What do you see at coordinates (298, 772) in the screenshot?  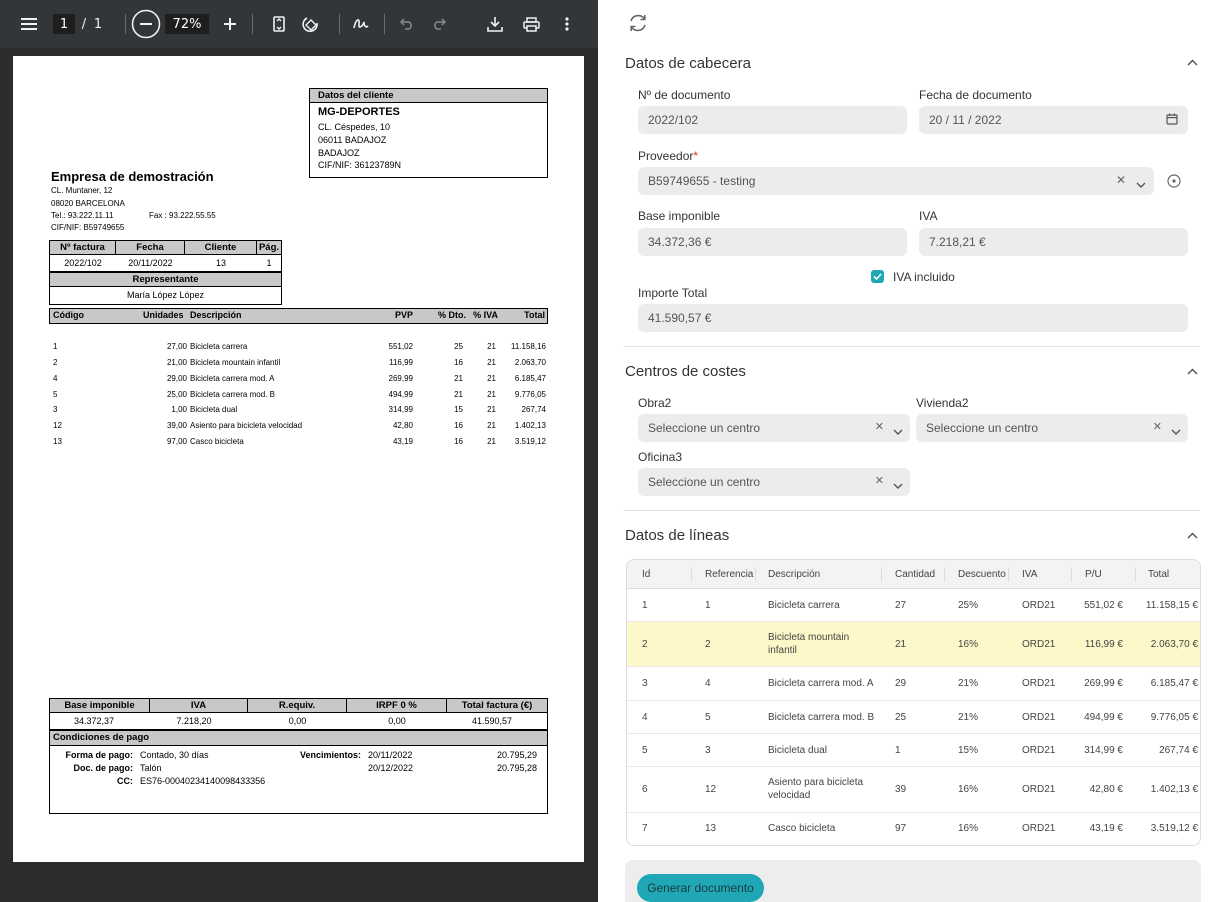 I see `payment-box` at bounding box center [298, 772].